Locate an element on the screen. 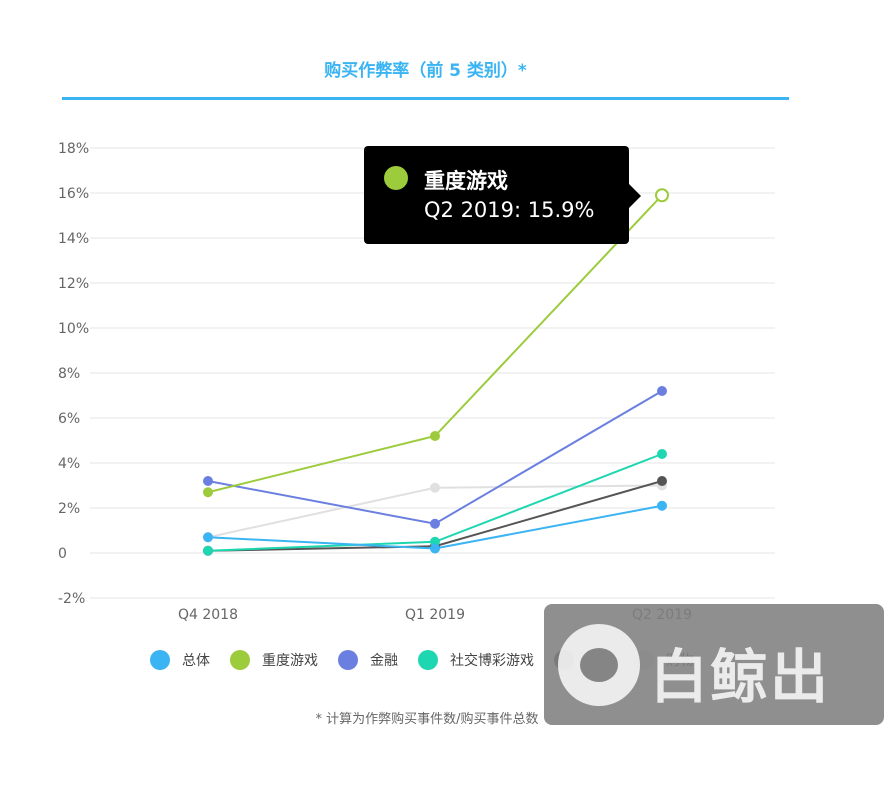 This screenshot has height=798, width=894. legend-item: 总体 is located at coordinates (180, 660).